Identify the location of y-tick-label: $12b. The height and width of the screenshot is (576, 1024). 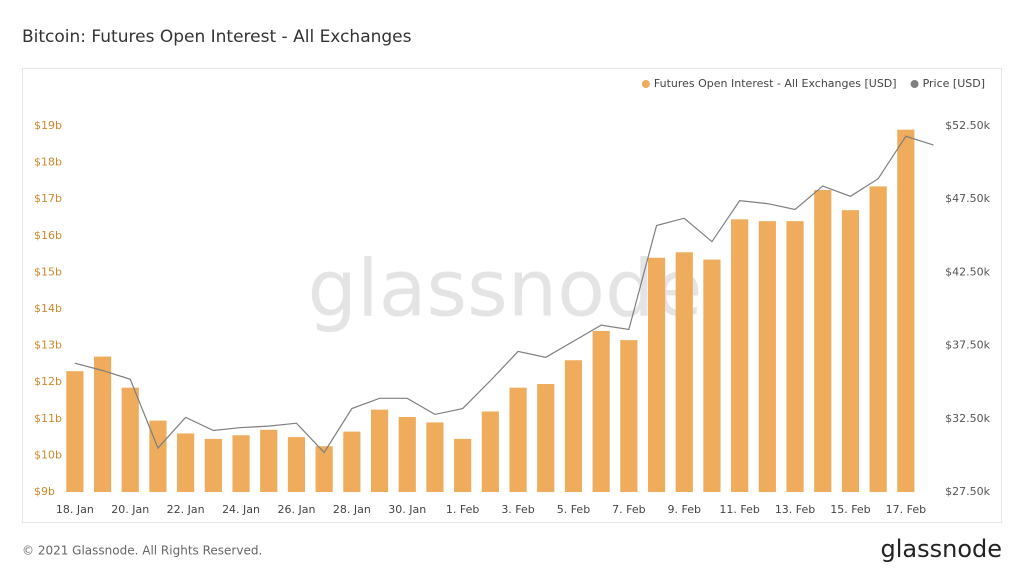
(48, 381).